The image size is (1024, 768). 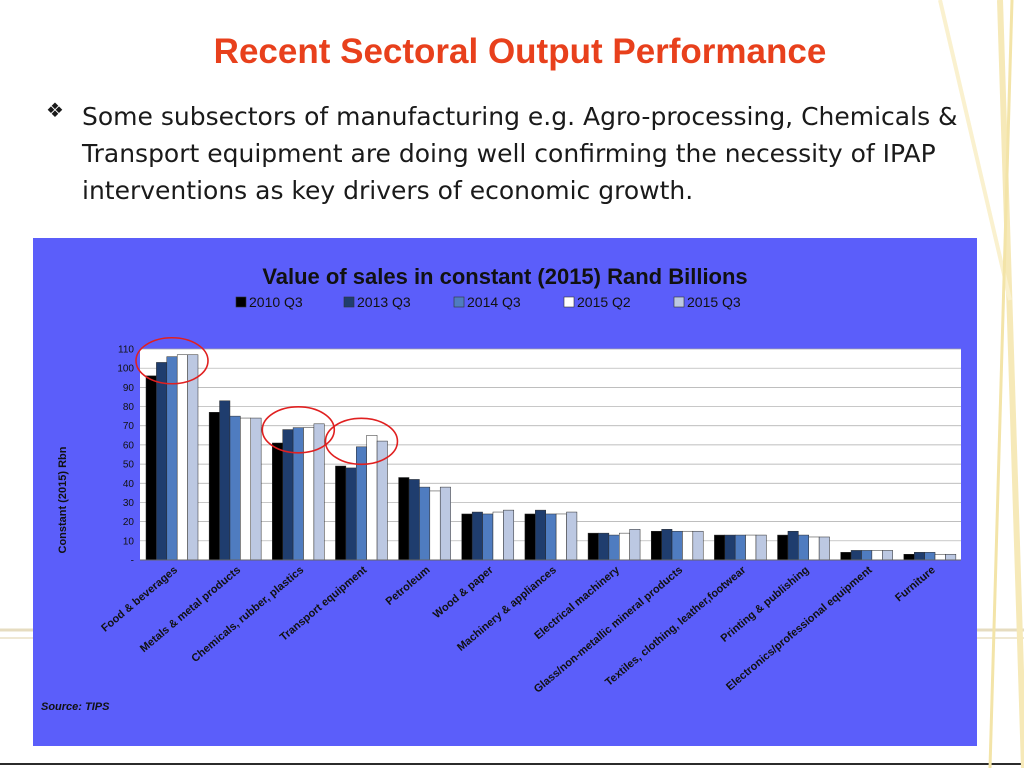 What do you see at coordinates (129, 445) in the screenshot?
I see `y-tick-label: 60` at bounding box center [129, 445].